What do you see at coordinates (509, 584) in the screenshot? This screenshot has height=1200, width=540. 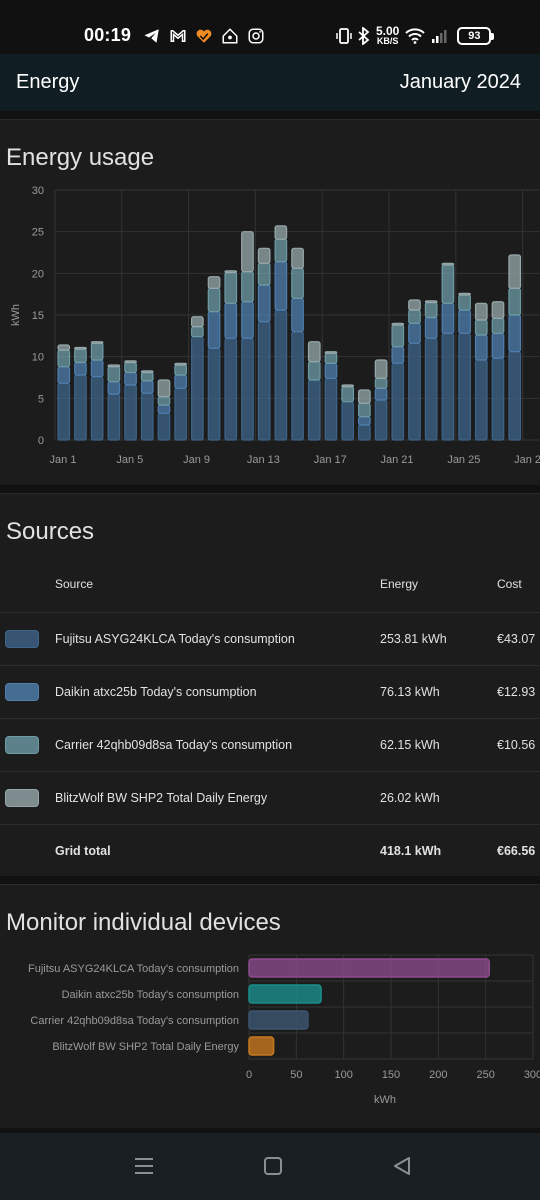 I see `column-header-cost: Cost` at bounding box center [509, 584].